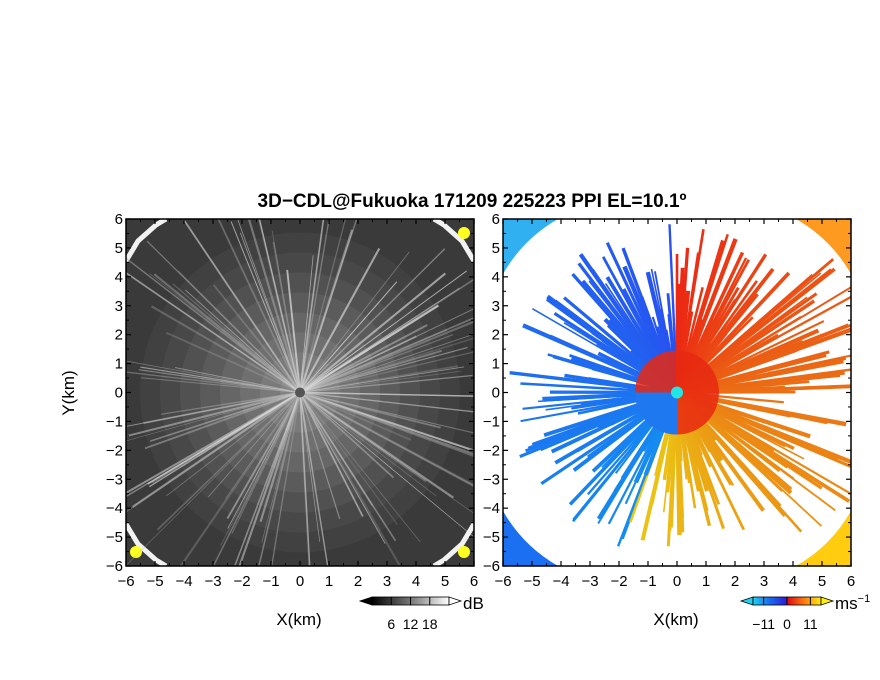 The width and height of the screenshot is (880, 680). What do you see at coordinates (496, 306) in the screenshot?
I see `y-tick-label: 3` at bounding box center [496, 306].